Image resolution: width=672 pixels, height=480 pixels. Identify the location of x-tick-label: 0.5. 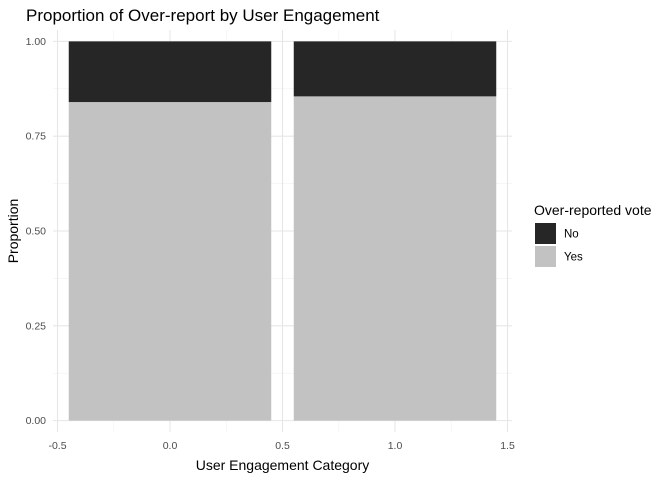
(282, 446).